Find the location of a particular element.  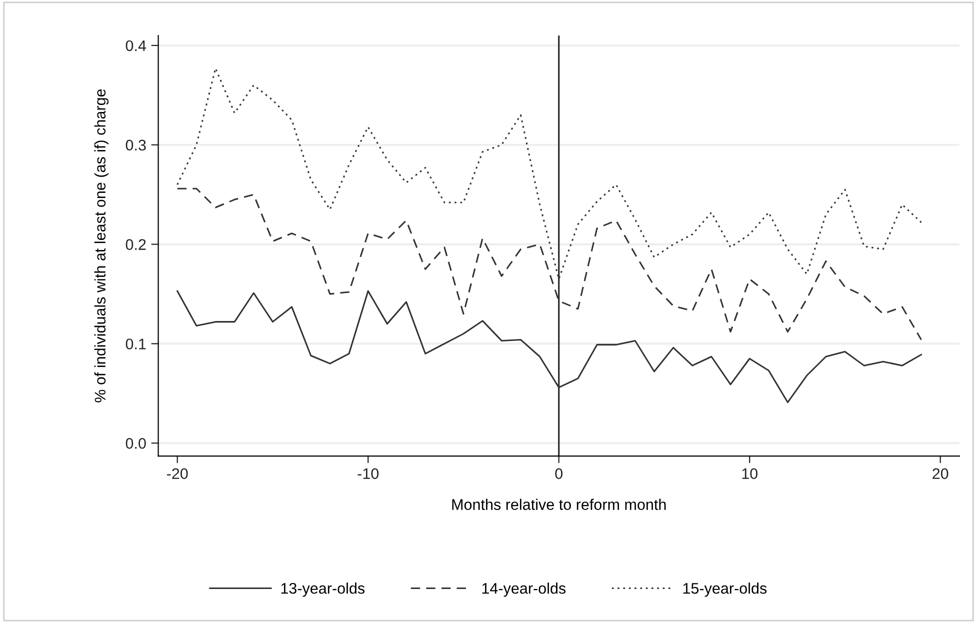

x-tick-label: 10 is located at coordinates (750, 474).